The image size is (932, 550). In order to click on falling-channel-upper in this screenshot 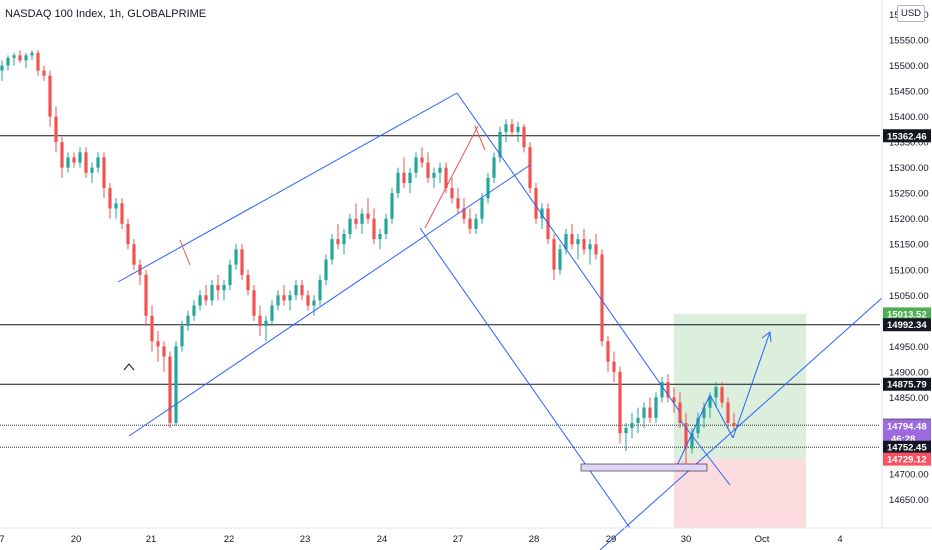, I will do `click(568, 252)`.